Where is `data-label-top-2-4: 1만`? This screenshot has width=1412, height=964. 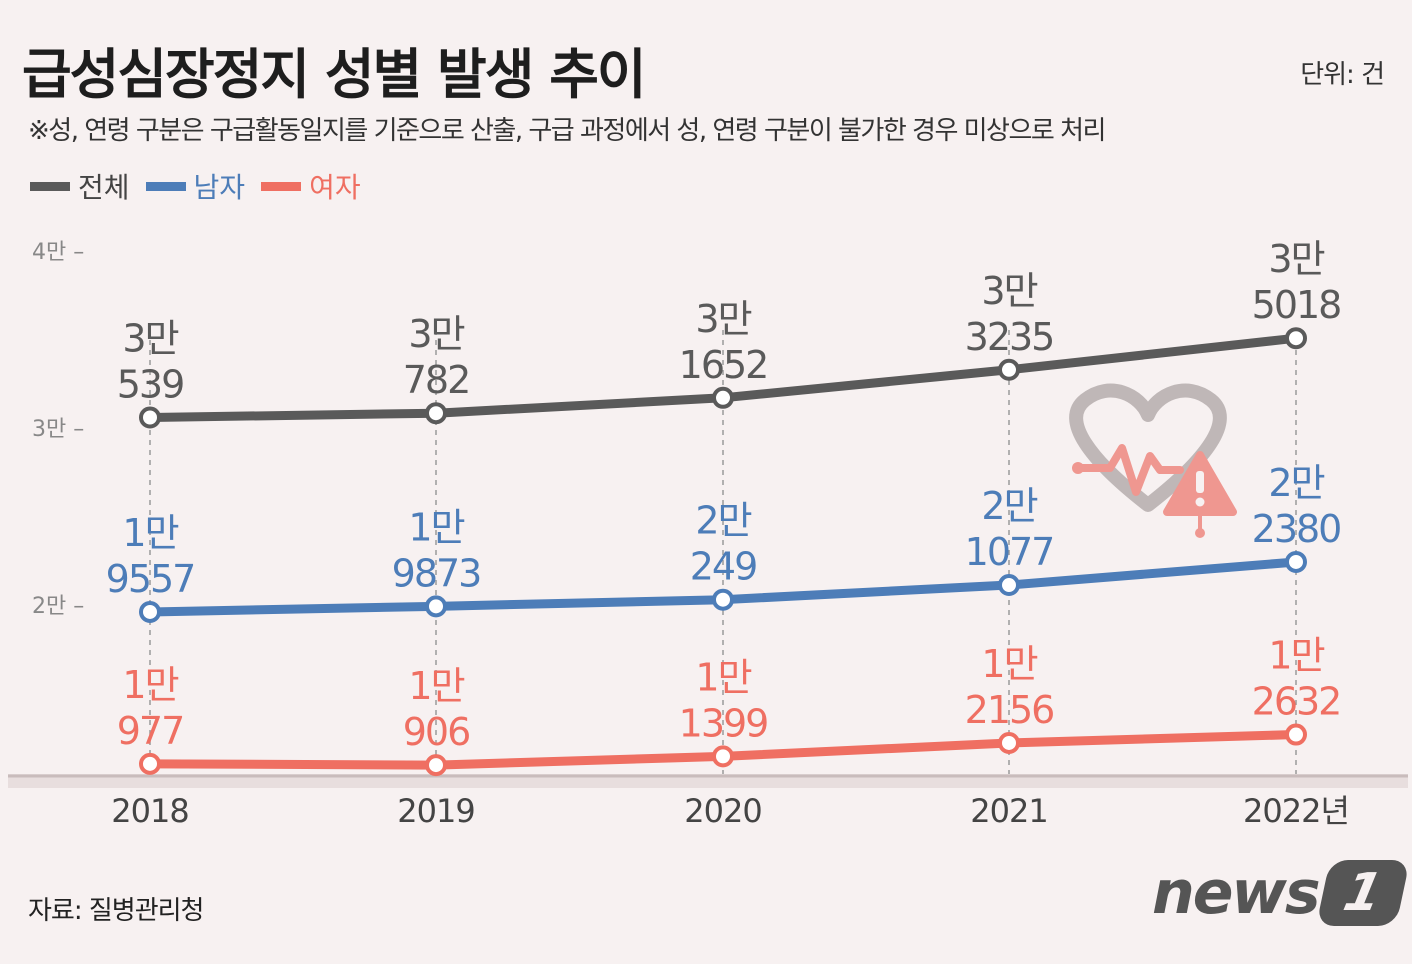
data-label-top-2-4: 1만 is located at coordinates (1296, 656).